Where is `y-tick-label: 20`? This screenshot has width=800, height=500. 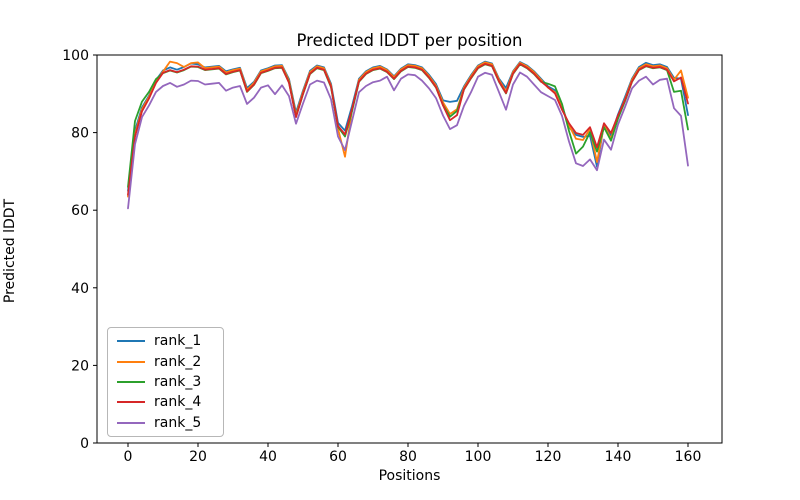
y-tick-label: 20 is located at coordinates (80, 366).